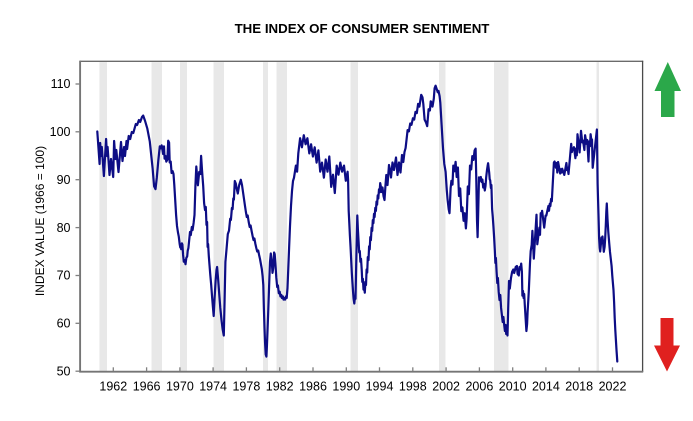 Image resolution: width=693 pixels, height=421 pixels. What do you see at coordinates (113, 387) in the screenshot?
I see `svg-text: 1962` at bounding box center [113, 387].